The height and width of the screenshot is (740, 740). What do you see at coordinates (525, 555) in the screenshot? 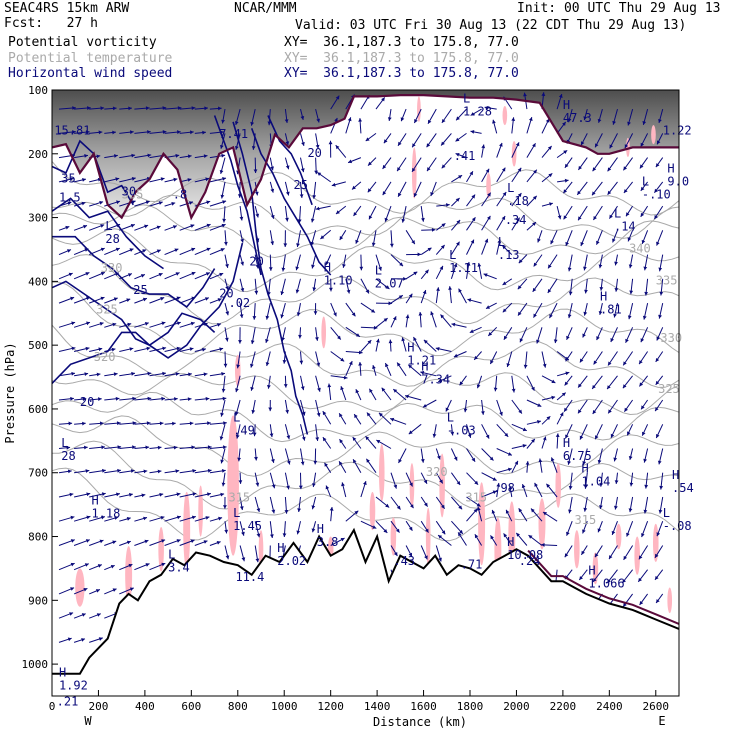
I see `extremum-value: 10.08` at bounding box center [525, 555].